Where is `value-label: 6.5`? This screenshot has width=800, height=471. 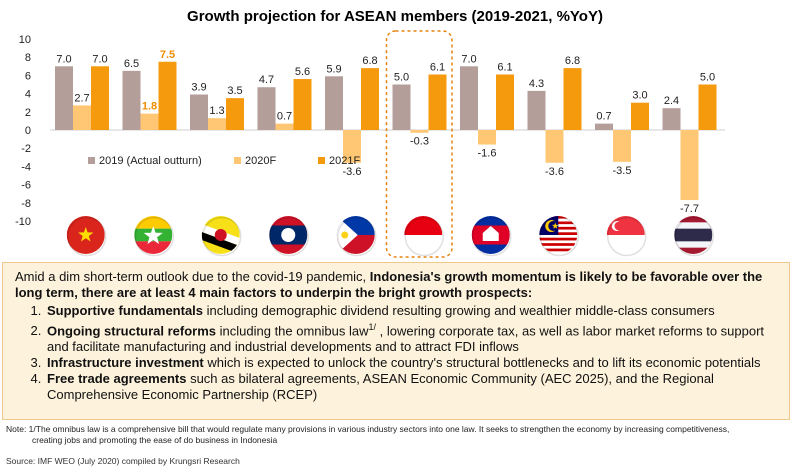 value-label: 6.5 is located at coordinates (131, 64).